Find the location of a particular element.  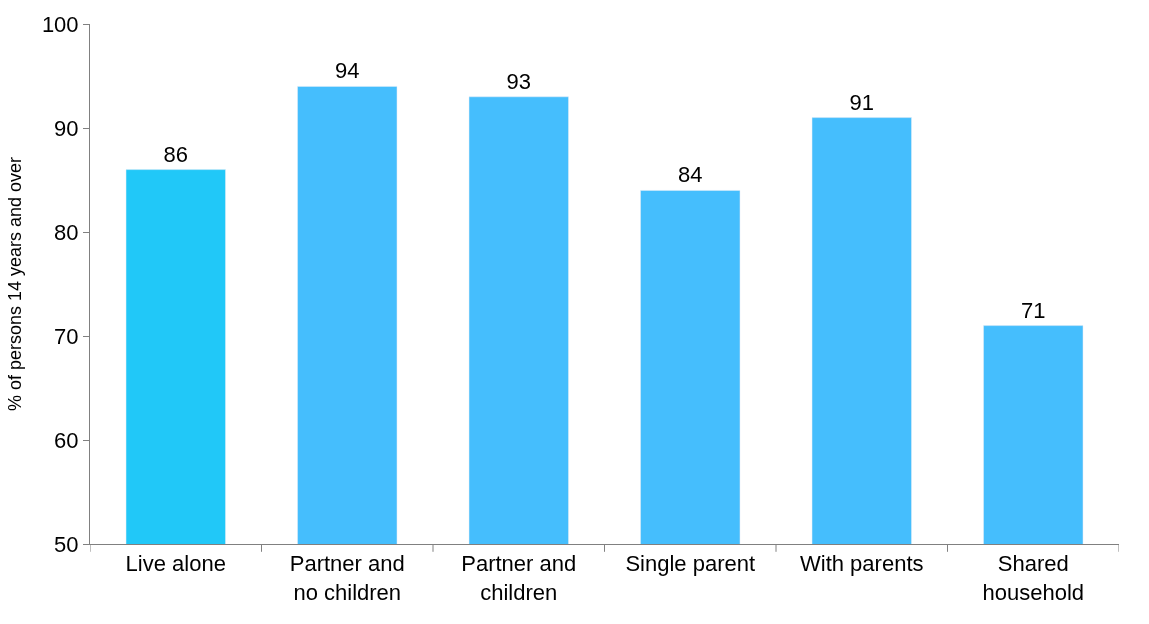

x-tick-label: Single parent is located at coordinates (690, 564).